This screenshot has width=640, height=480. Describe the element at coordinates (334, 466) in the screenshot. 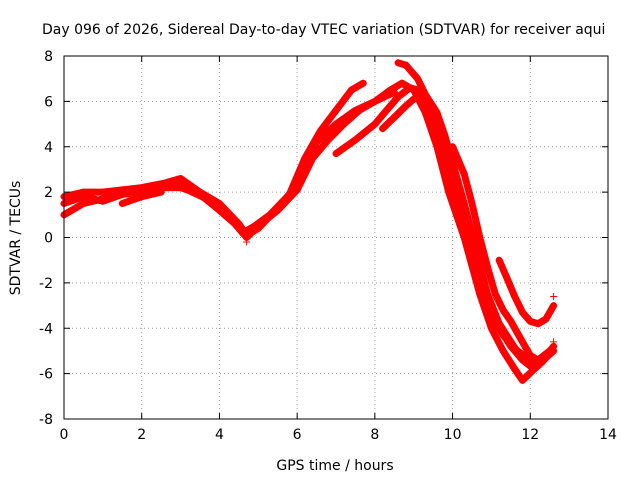

I see `x-axis-label: GPS time / hours` at that location.